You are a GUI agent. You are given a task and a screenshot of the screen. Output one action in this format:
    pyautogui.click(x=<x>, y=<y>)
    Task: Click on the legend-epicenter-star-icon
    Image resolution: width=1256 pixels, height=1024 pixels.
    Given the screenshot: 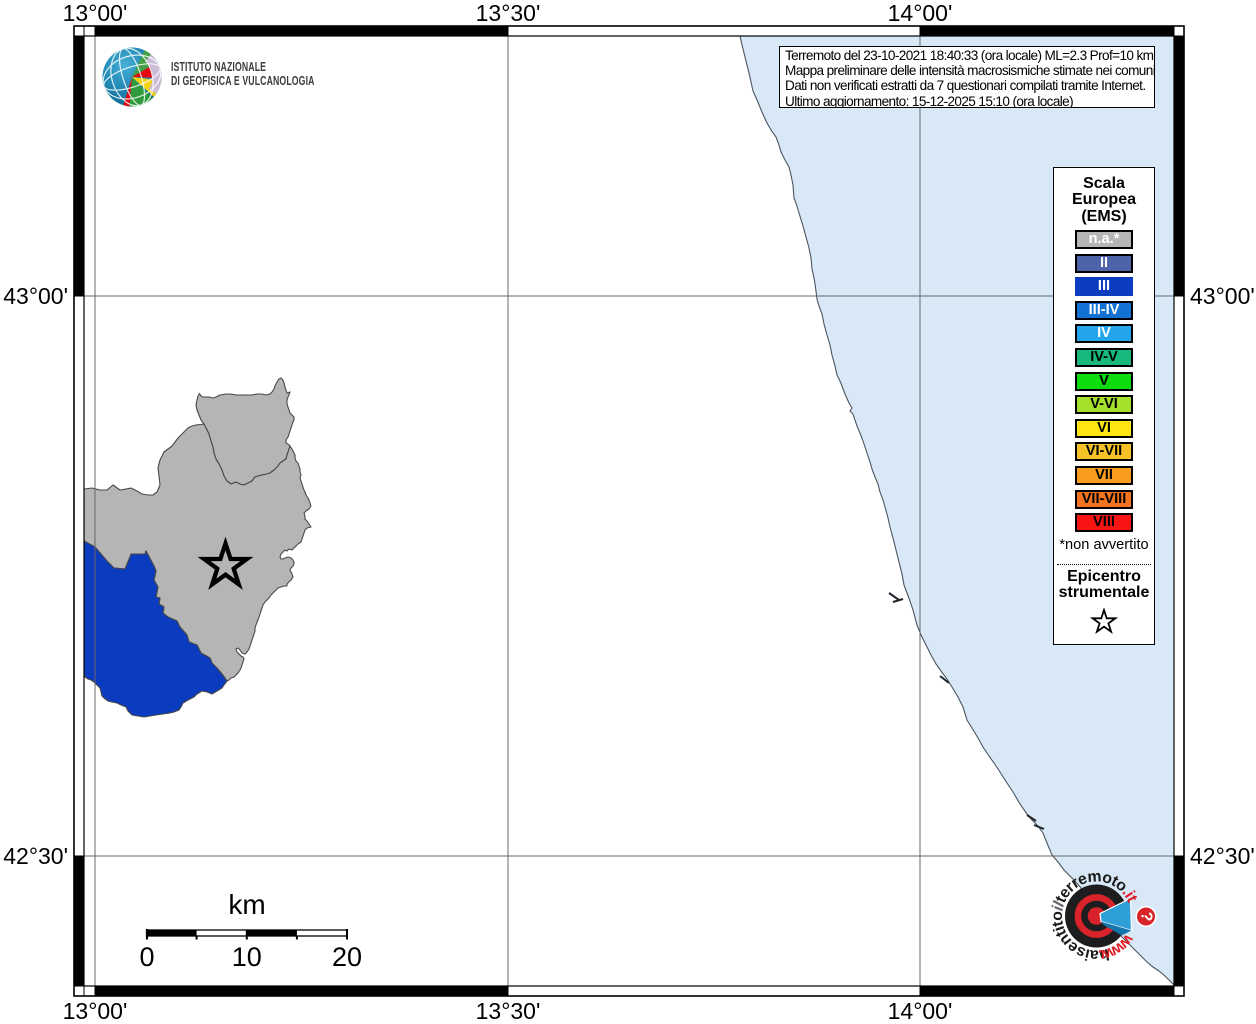 What is the action you would take?
    pyautogui.click(x=1104, y=620)
    